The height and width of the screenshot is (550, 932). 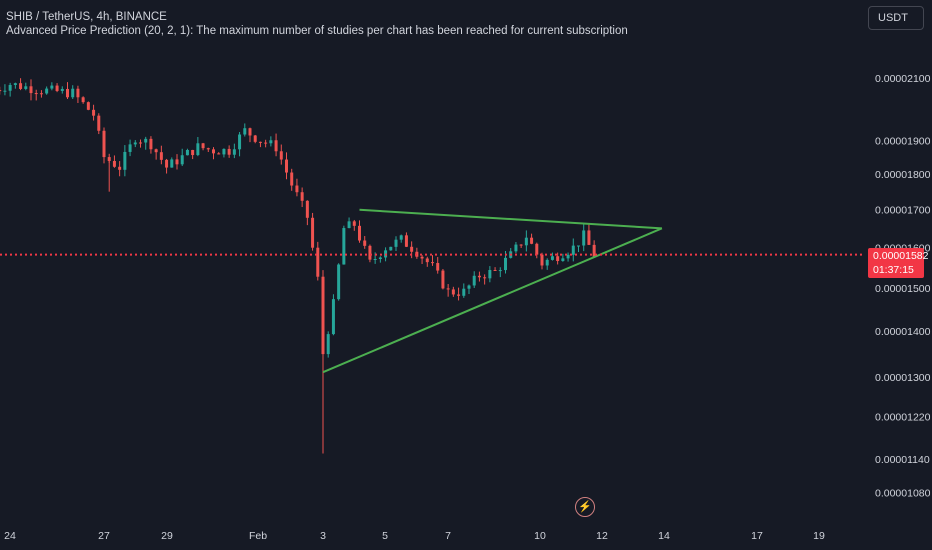 I want to click on x-tick-2: 29, so click(x=167, y=536).